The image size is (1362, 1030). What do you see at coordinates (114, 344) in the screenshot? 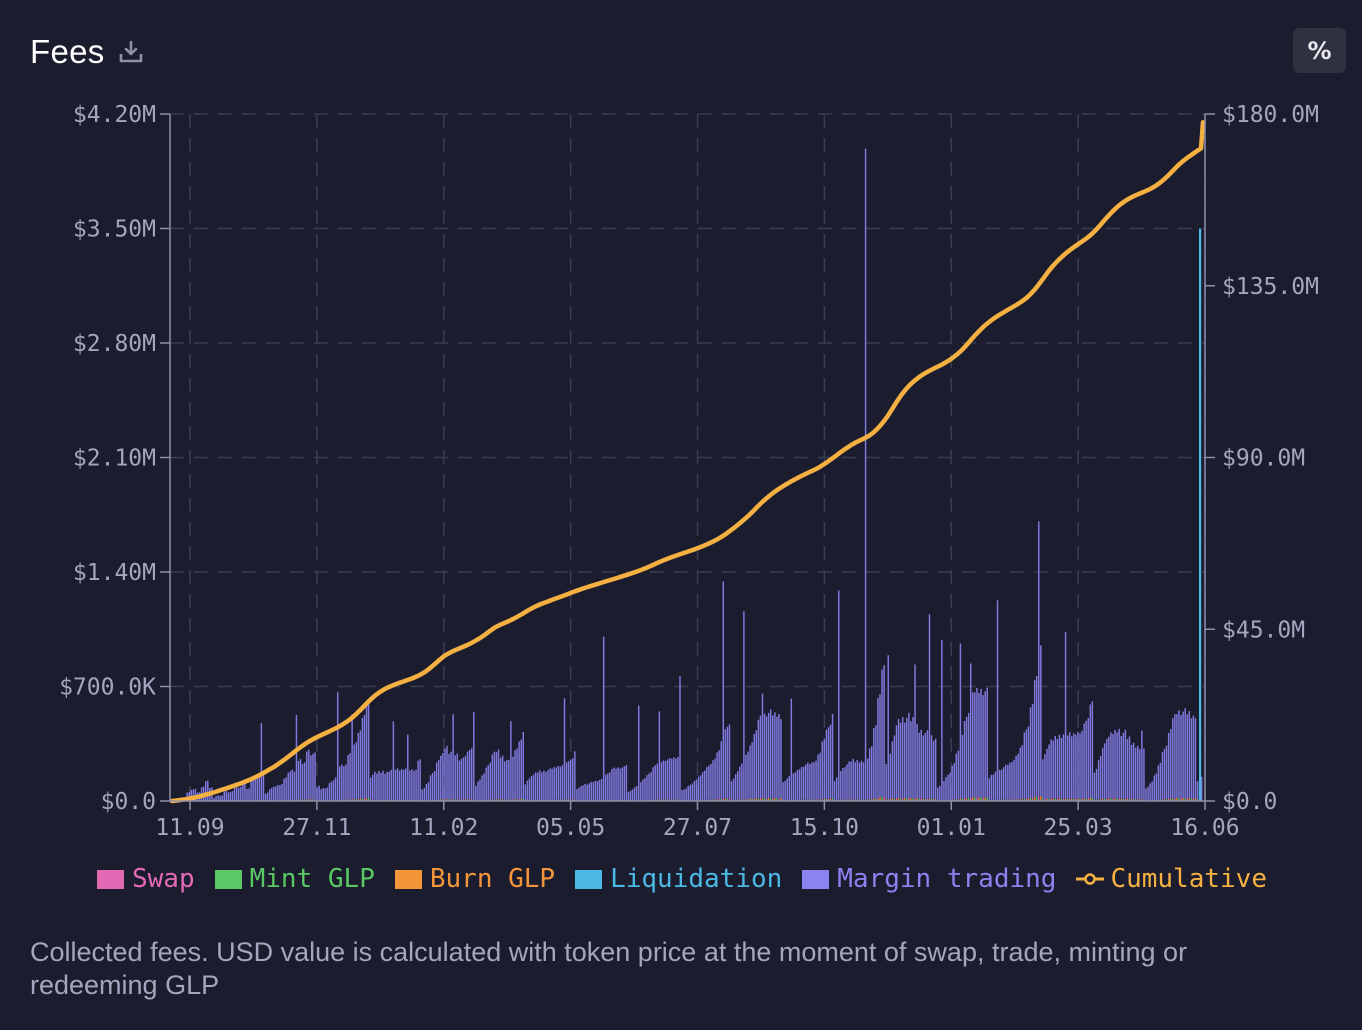
I see `left-tick-label: $2.80M` at bounding box center [114, 344].